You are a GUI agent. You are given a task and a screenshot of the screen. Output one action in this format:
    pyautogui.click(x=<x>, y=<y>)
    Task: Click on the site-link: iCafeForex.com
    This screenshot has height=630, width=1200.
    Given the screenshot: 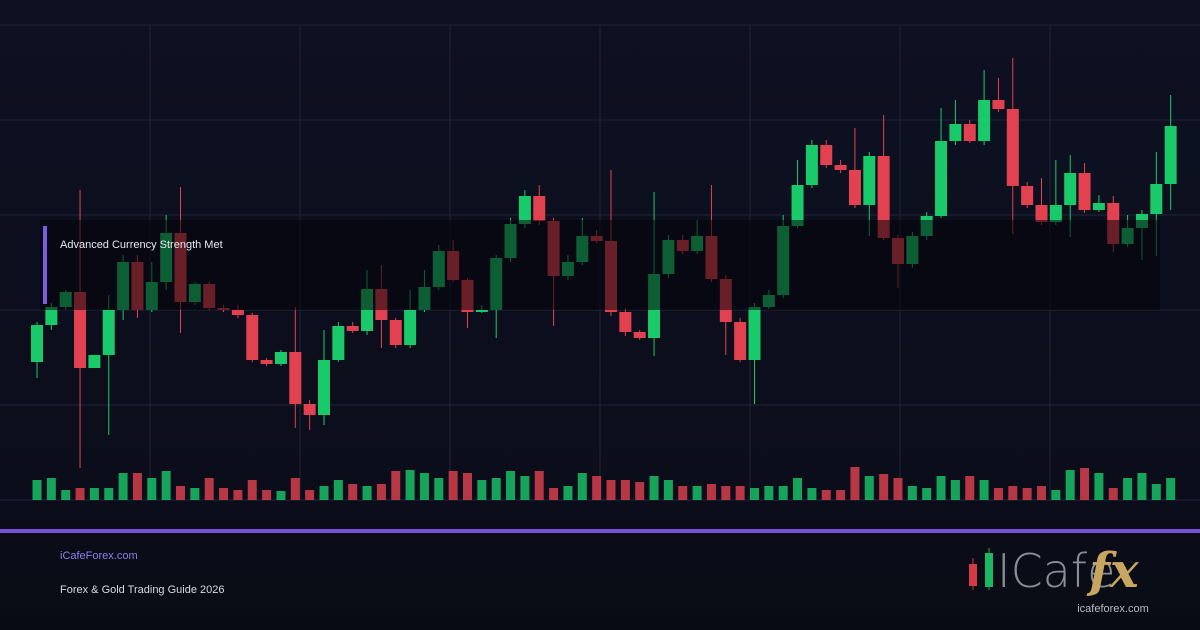 What is the action you would take?
    pyautogui.click(x=99, y=556)
    